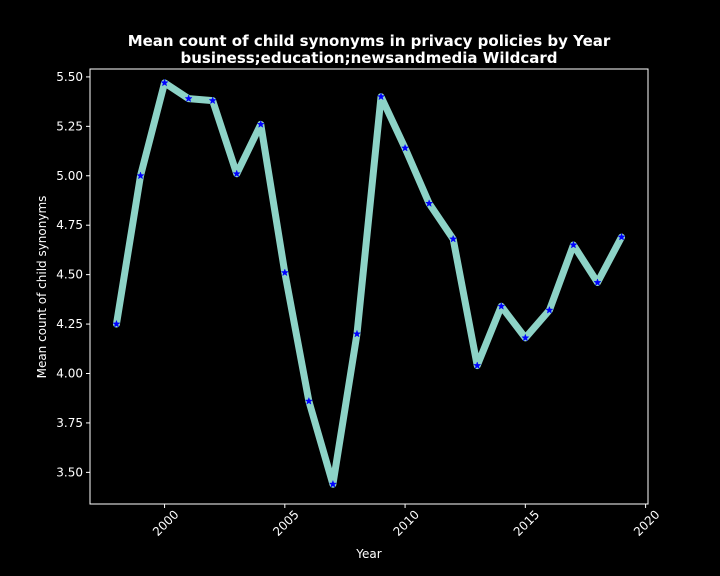  Describe the element at coordinates (69, 126) in the screenshot. I see `y-tick-label: 5.25` at that location.